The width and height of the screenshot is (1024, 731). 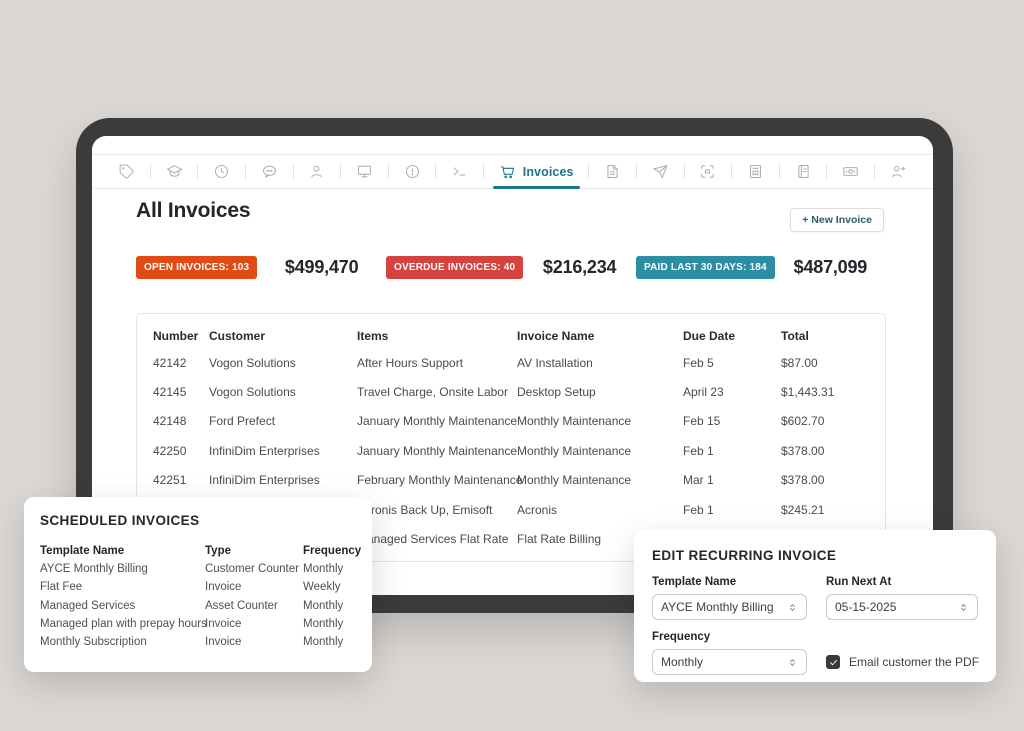 What do you see at coordinates (702, 421) in the screenshot?
I see `cell: Feb 15` at bounding box center [702, 421].